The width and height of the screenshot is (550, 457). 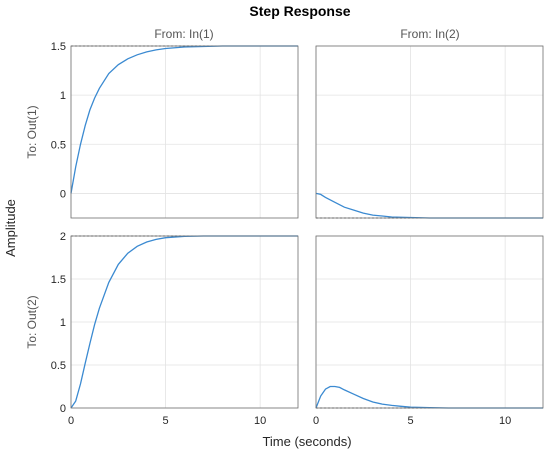 I want to click on chart-title: Step Response, so click(x=299, y=11).